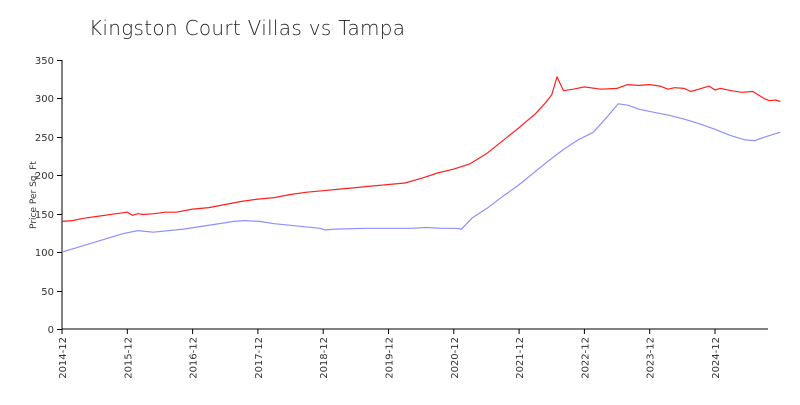  Describe the element at coordinates (259, 358) in the screenshot. I see `x-tick-label: 2017-12` at that location.